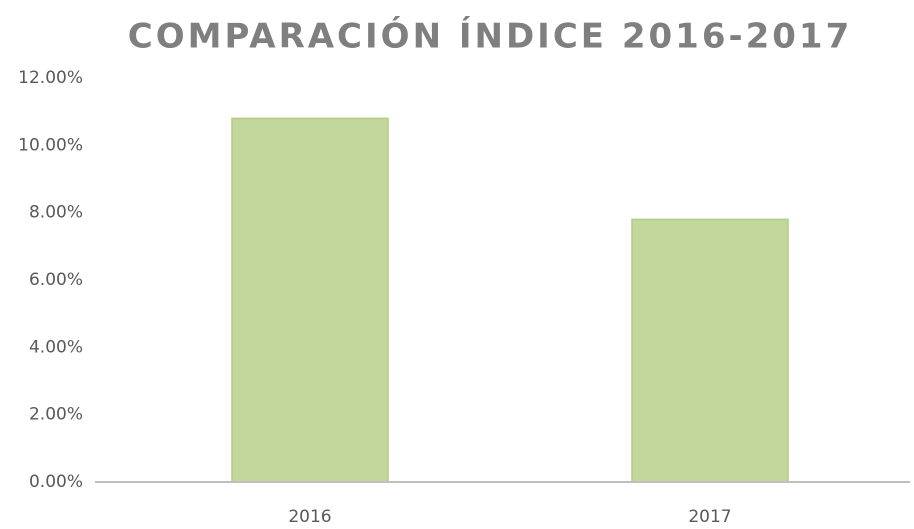  What do you see at coordinates (50, 145) in the screenshot?
I see `y-tick-label: 10.00%` at bounding box center [50, 145].